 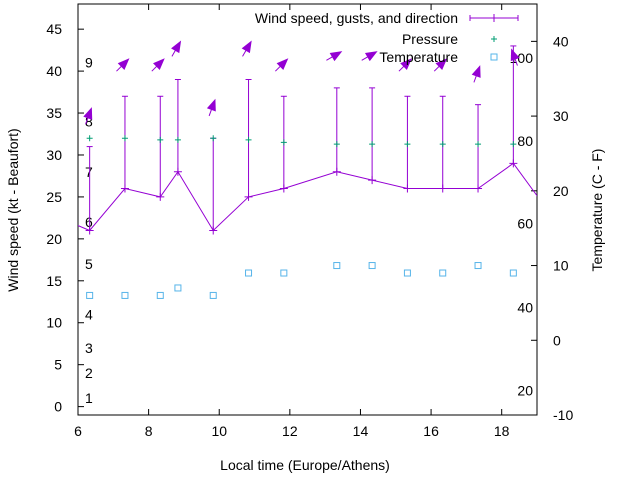 I want to click on fahrenheit-label: 40, so click(x=525, y=307).